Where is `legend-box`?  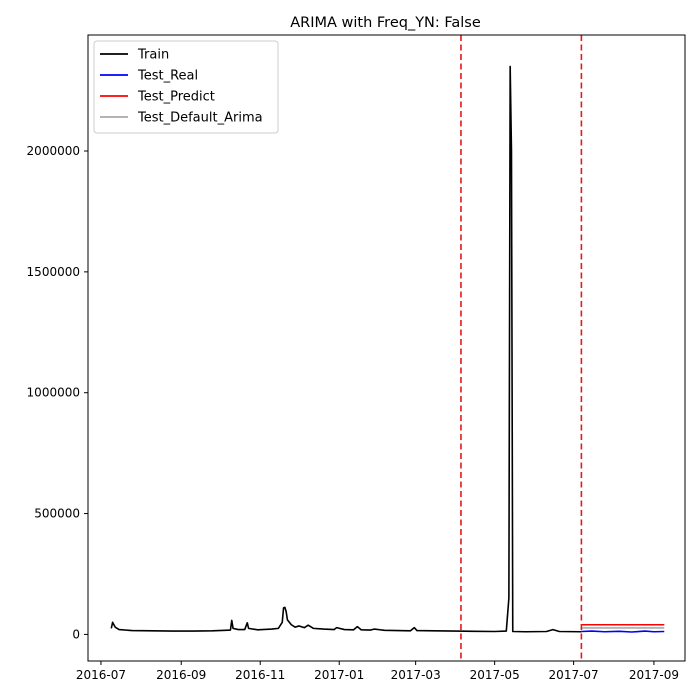
legend-box is located at coordinates (186, 87).